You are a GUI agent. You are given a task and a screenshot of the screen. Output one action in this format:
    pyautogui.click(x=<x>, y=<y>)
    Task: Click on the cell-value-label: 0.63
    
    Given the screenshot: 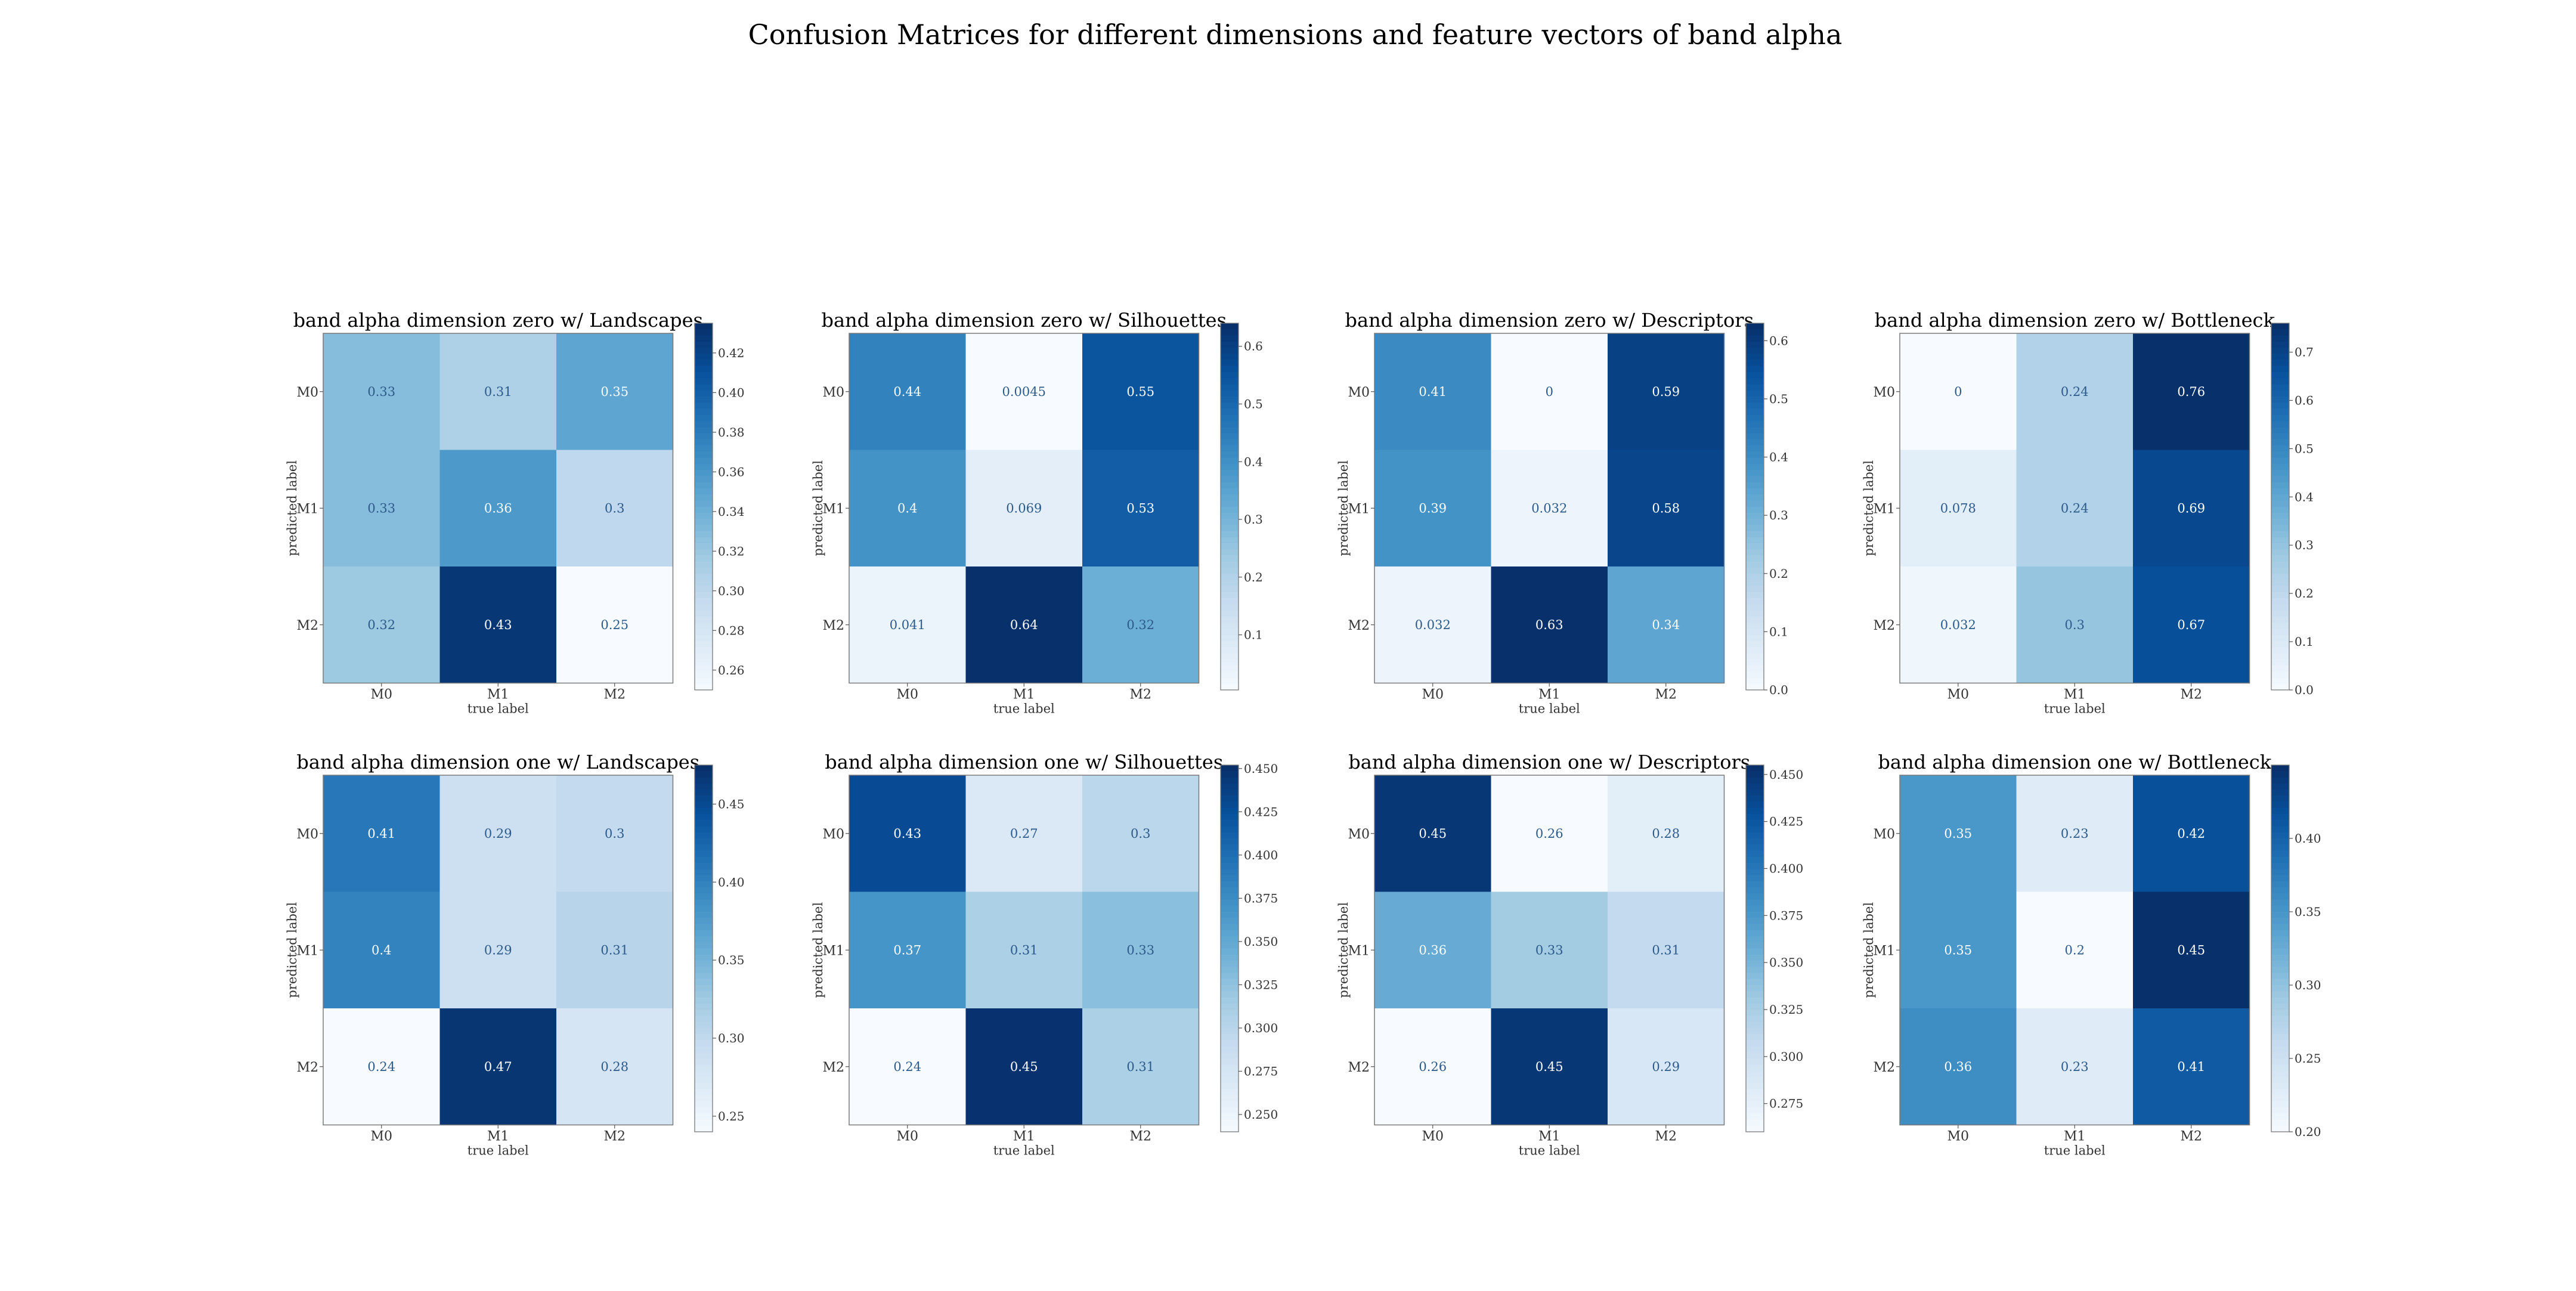 What is the action you would take?
    pyautogui.click(x=1549, y=625)
    